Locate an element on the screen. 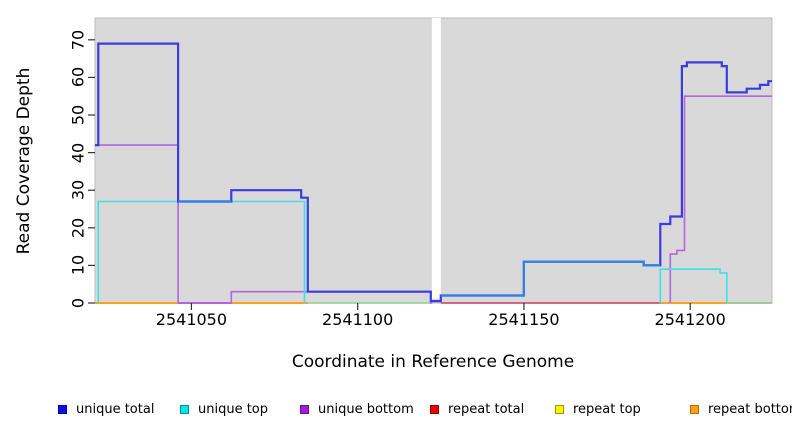  unique-total-over-top-line is located at coordinates (550, 278).